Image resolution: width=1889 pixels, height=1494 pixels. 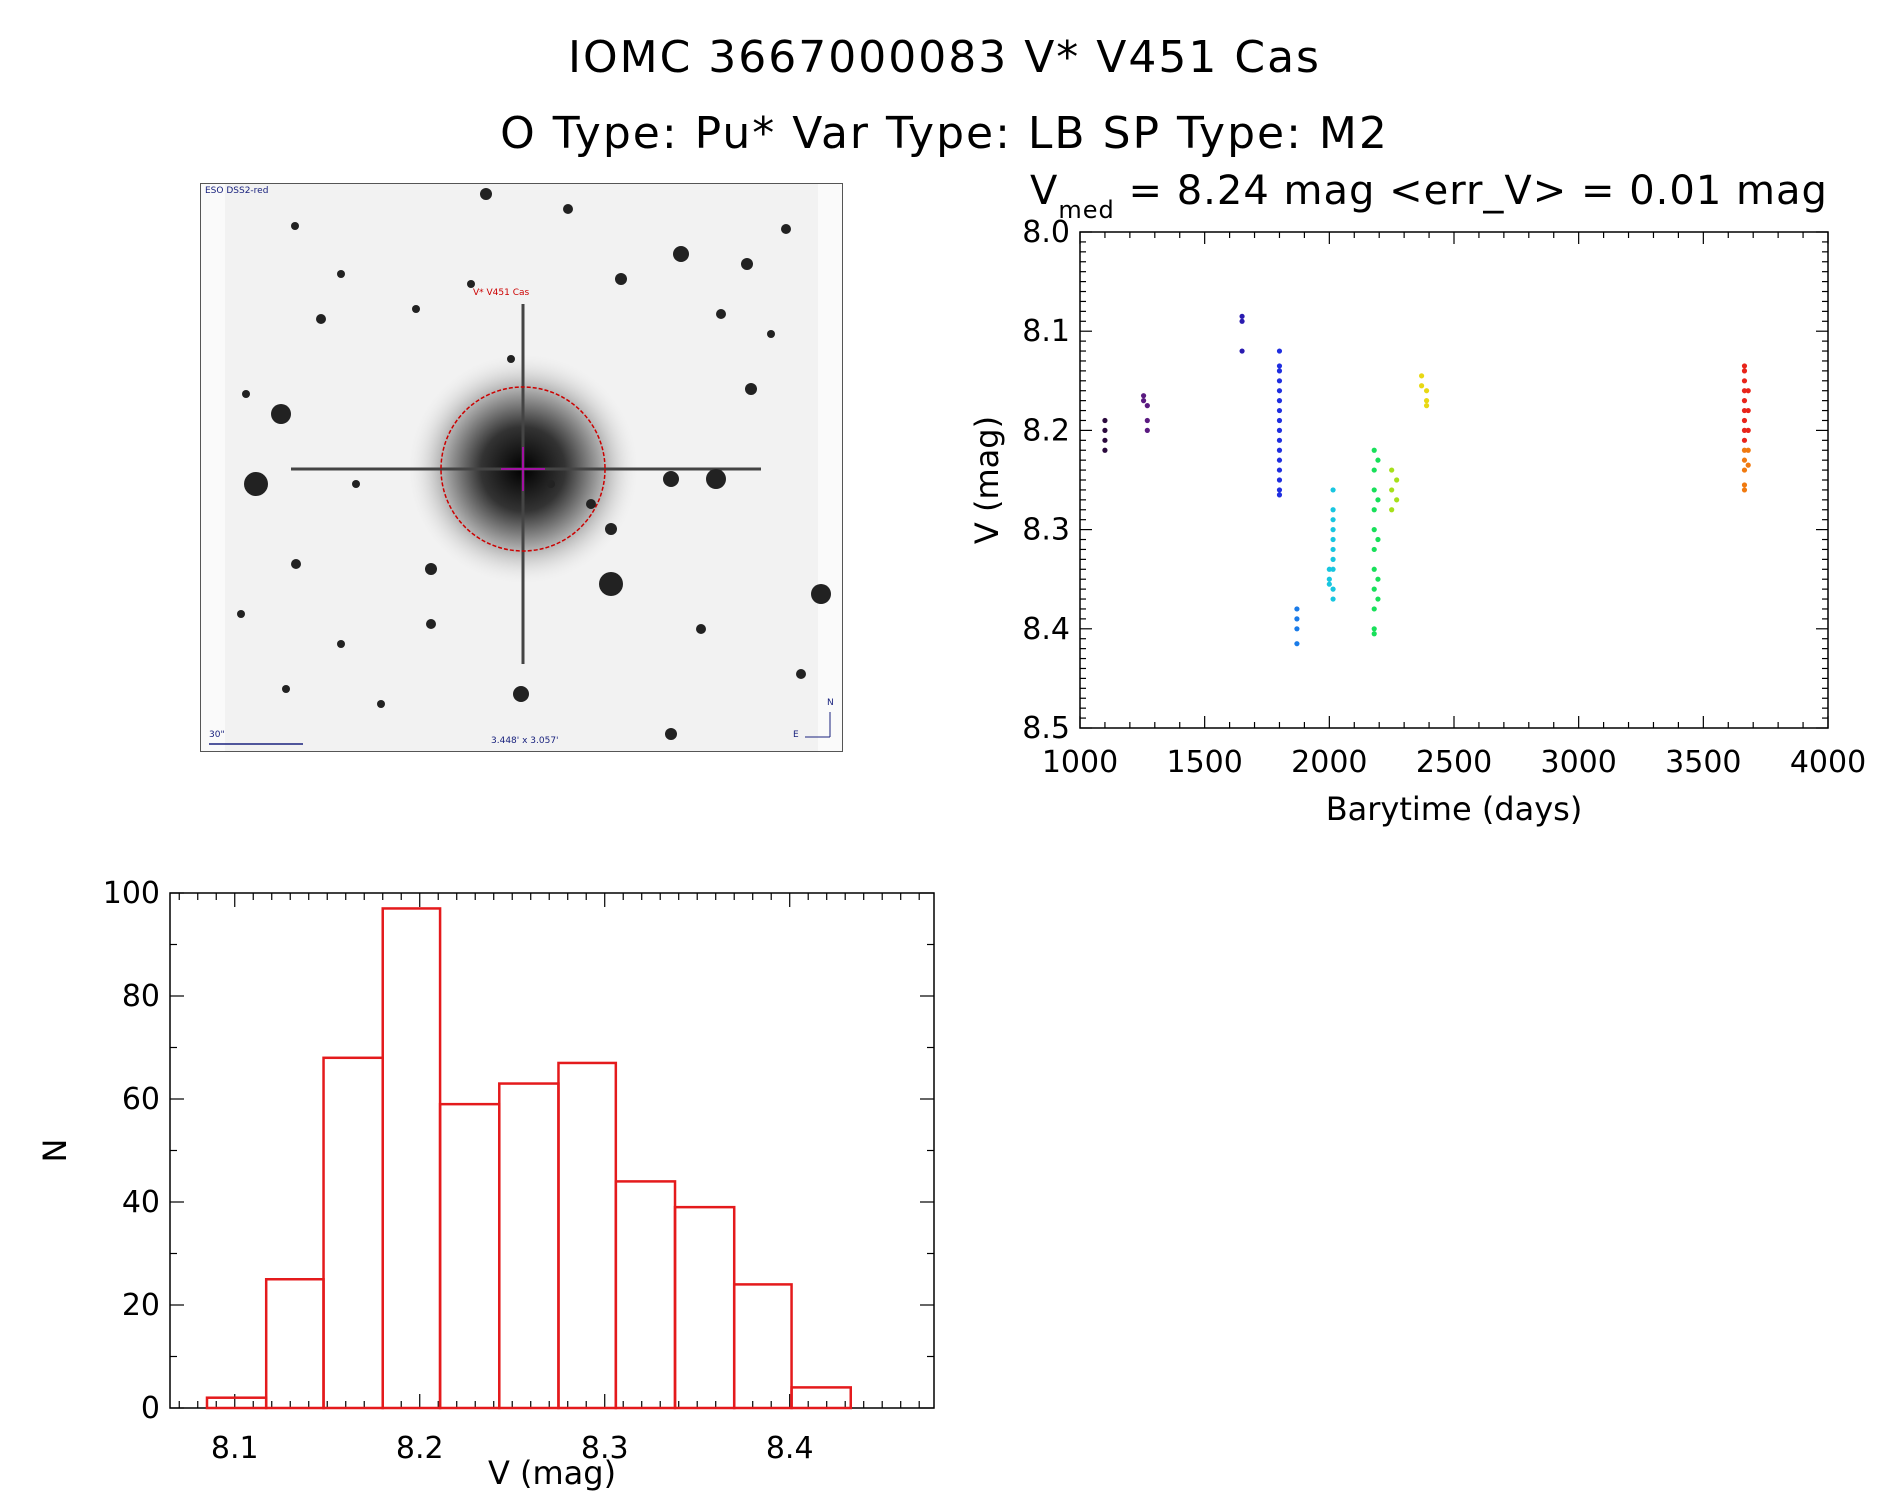 What do you see at coordinates (1578, 762) in the screenshot?
I see `lc-xtick-label: 3000` at bounding box center [1578, 762].